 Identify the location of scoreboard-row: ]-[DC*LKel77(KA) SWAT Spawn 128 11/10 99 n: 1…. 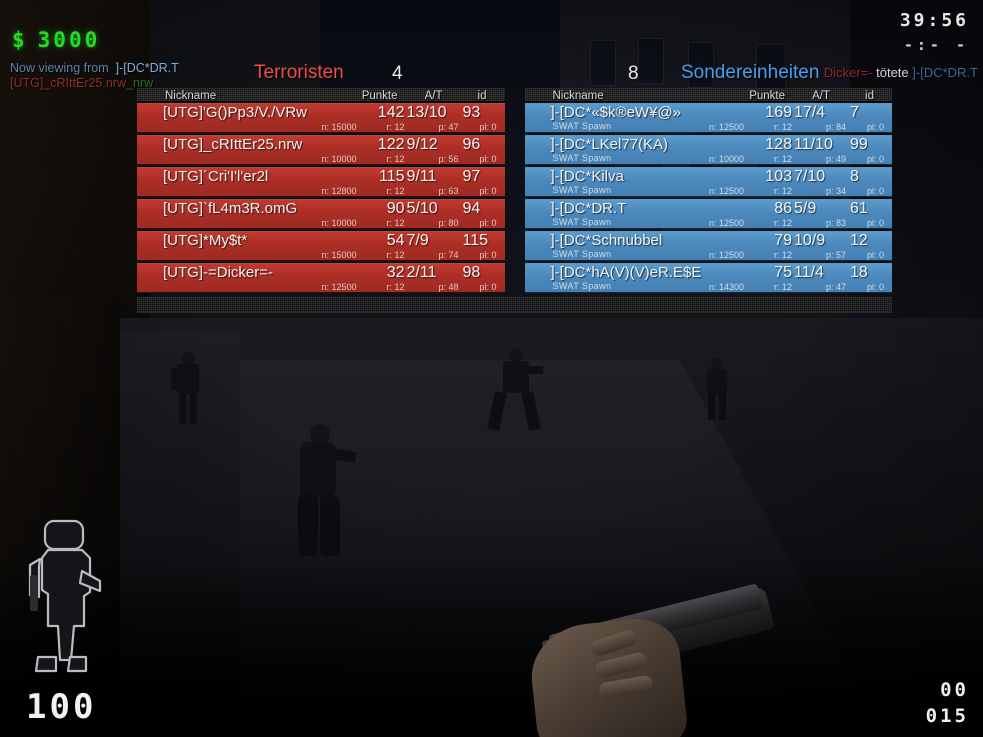
(708, 150).